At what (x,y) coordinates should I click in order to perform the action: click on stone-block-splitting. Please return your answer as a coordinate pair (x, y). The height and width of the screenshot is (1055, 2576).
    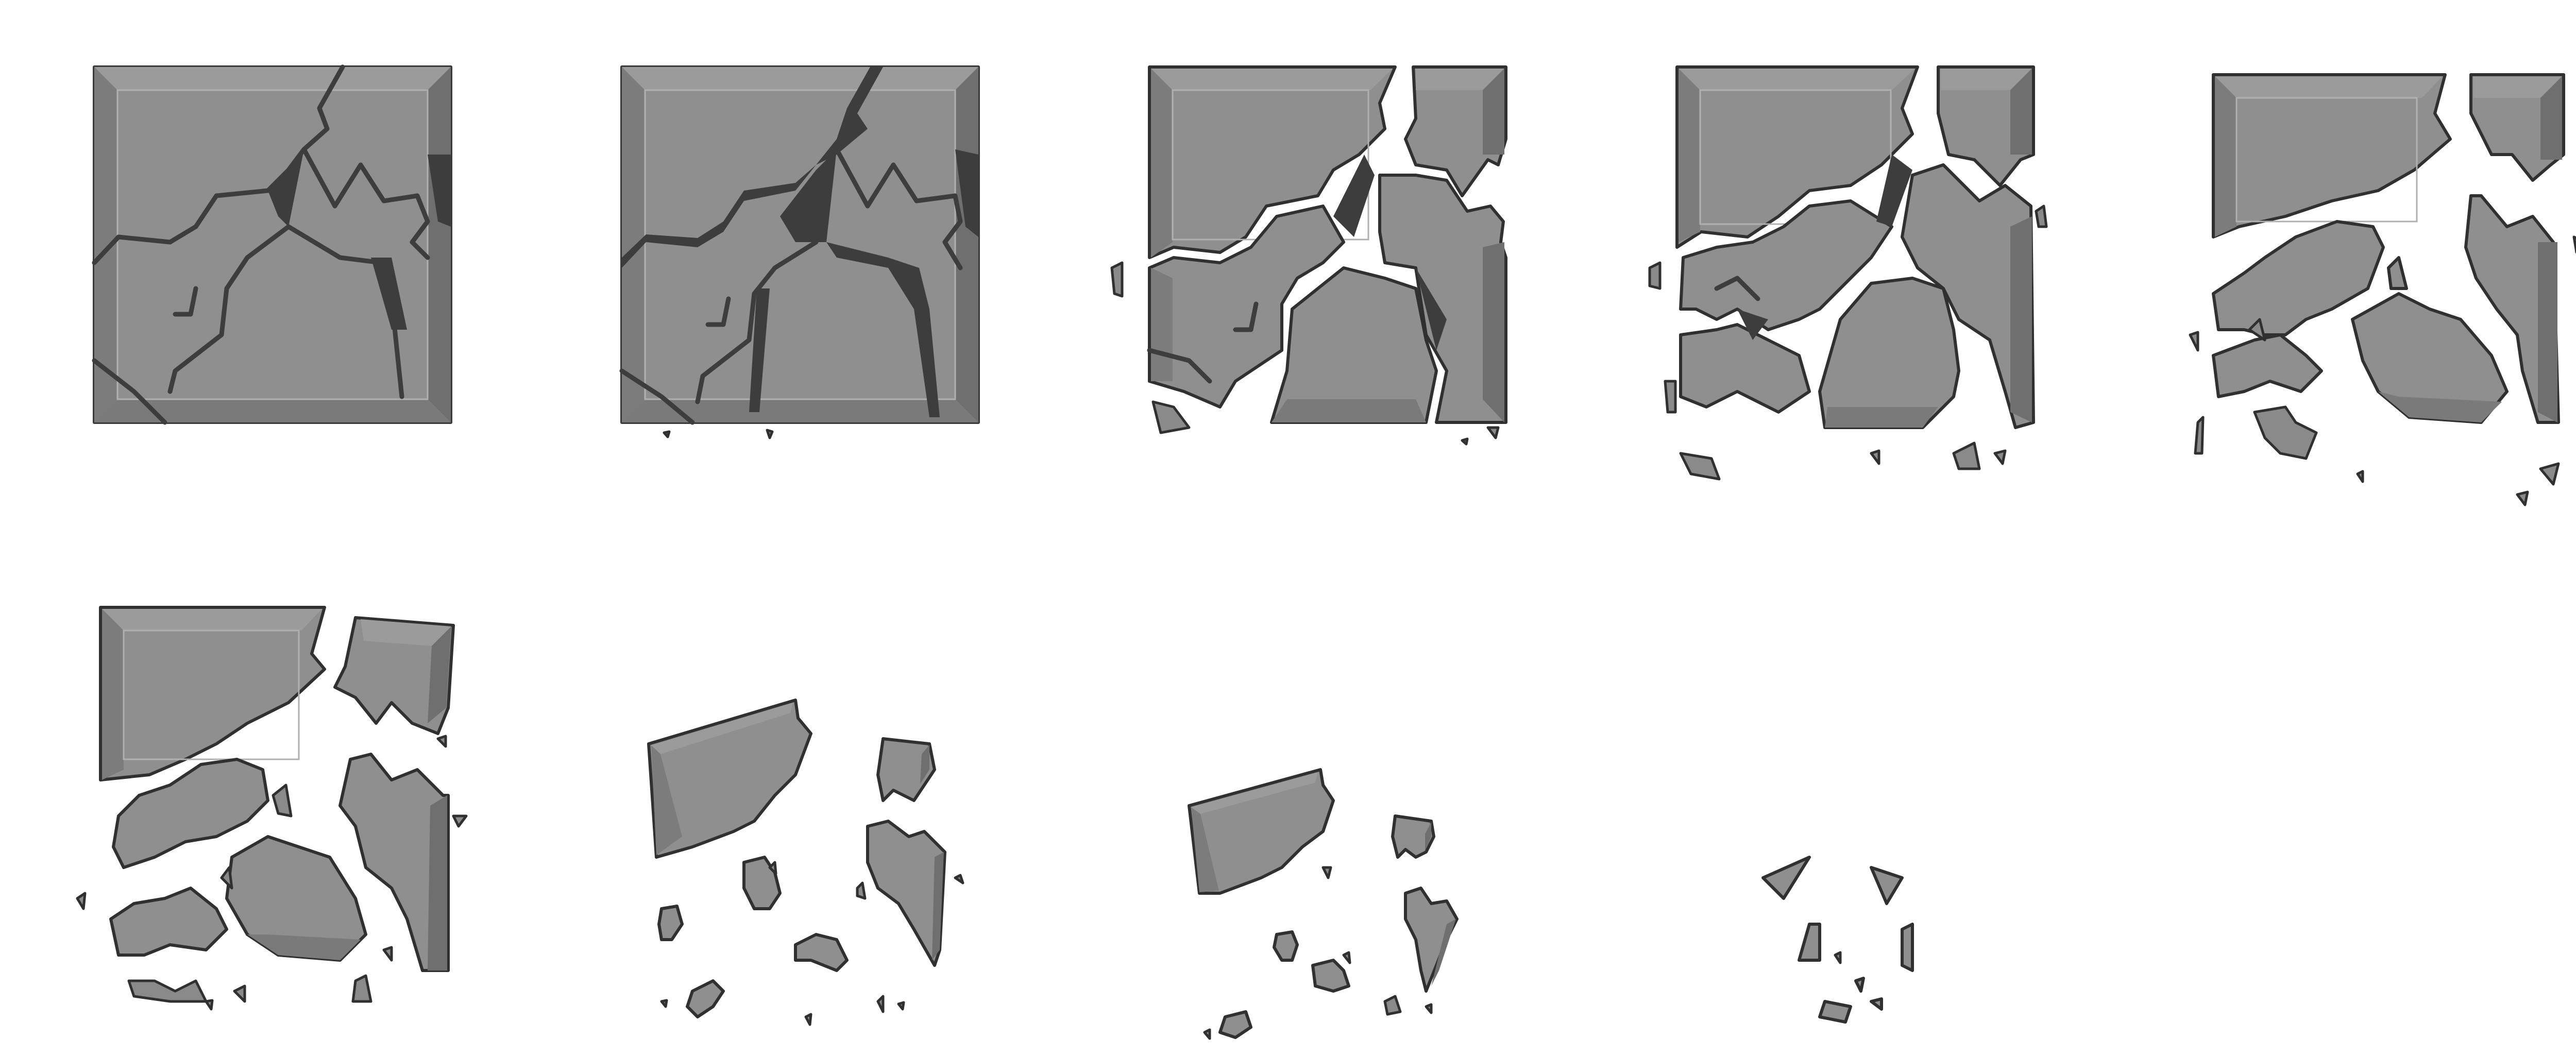
    Looking at the image, I should click on (1308, 255).